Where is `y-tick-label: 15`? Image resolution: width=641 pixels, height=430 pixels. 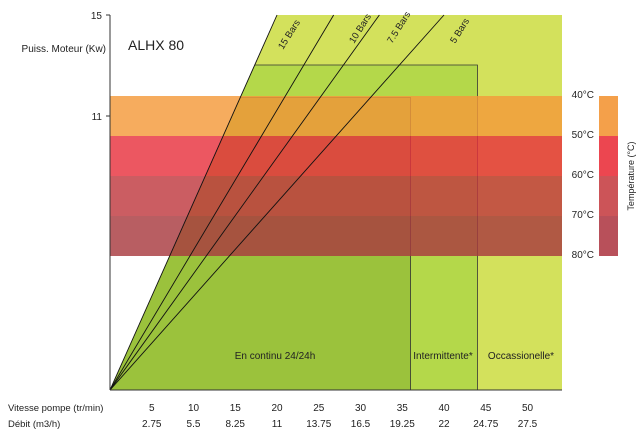 y-tick-label: 15 is located at coordinates (97, 16).